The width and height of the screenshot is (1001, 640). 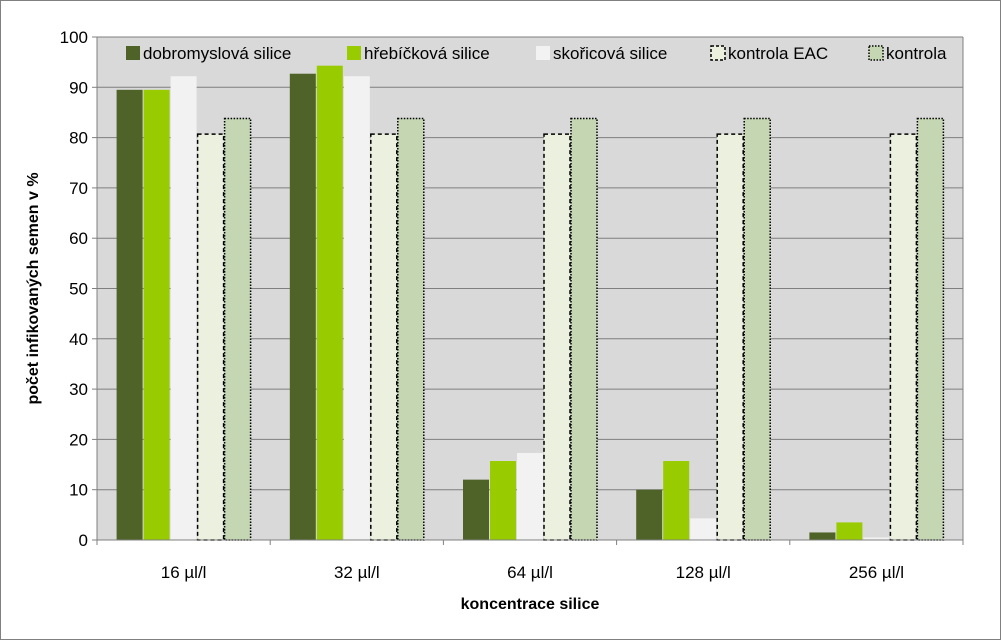 I want to click on legend-label: hřebíčková silice, so click(x=427, y=53).